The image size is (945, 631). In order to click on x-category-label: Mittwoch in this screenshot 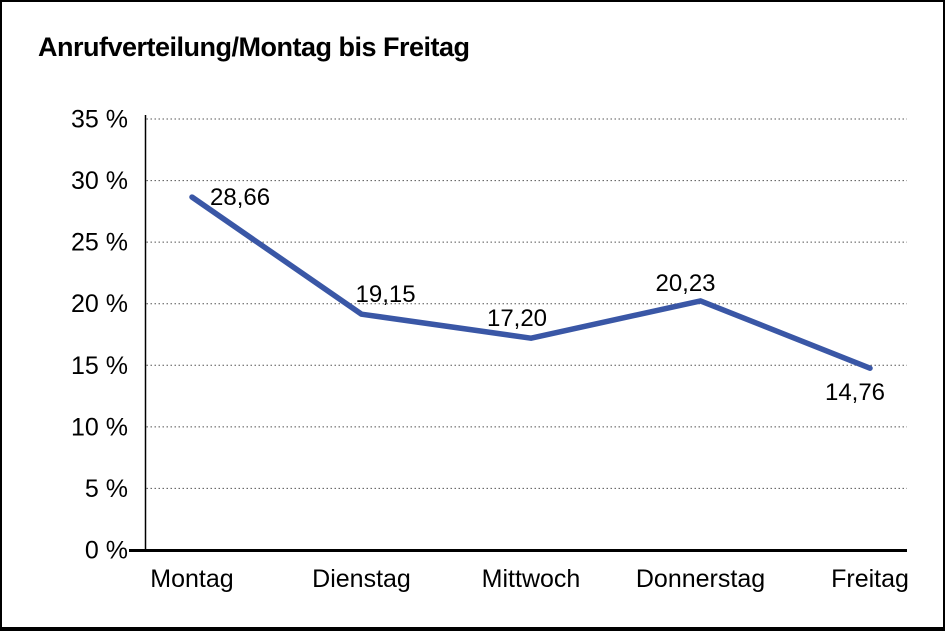, I will do `click(531, 579)`.